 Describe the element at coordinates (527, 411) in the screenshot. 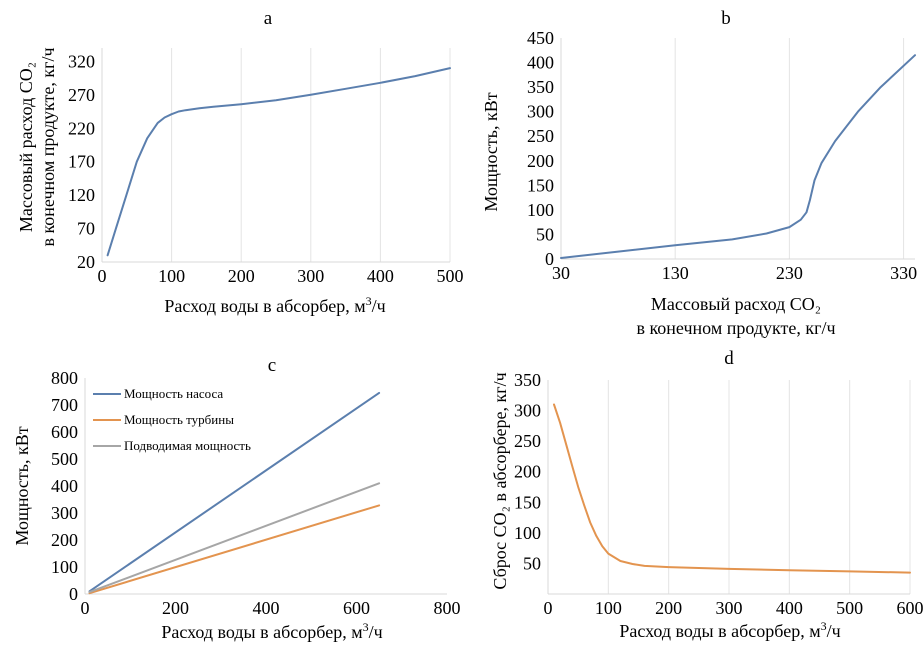

I see `panel-d-y-tick-label: 300` at that location.